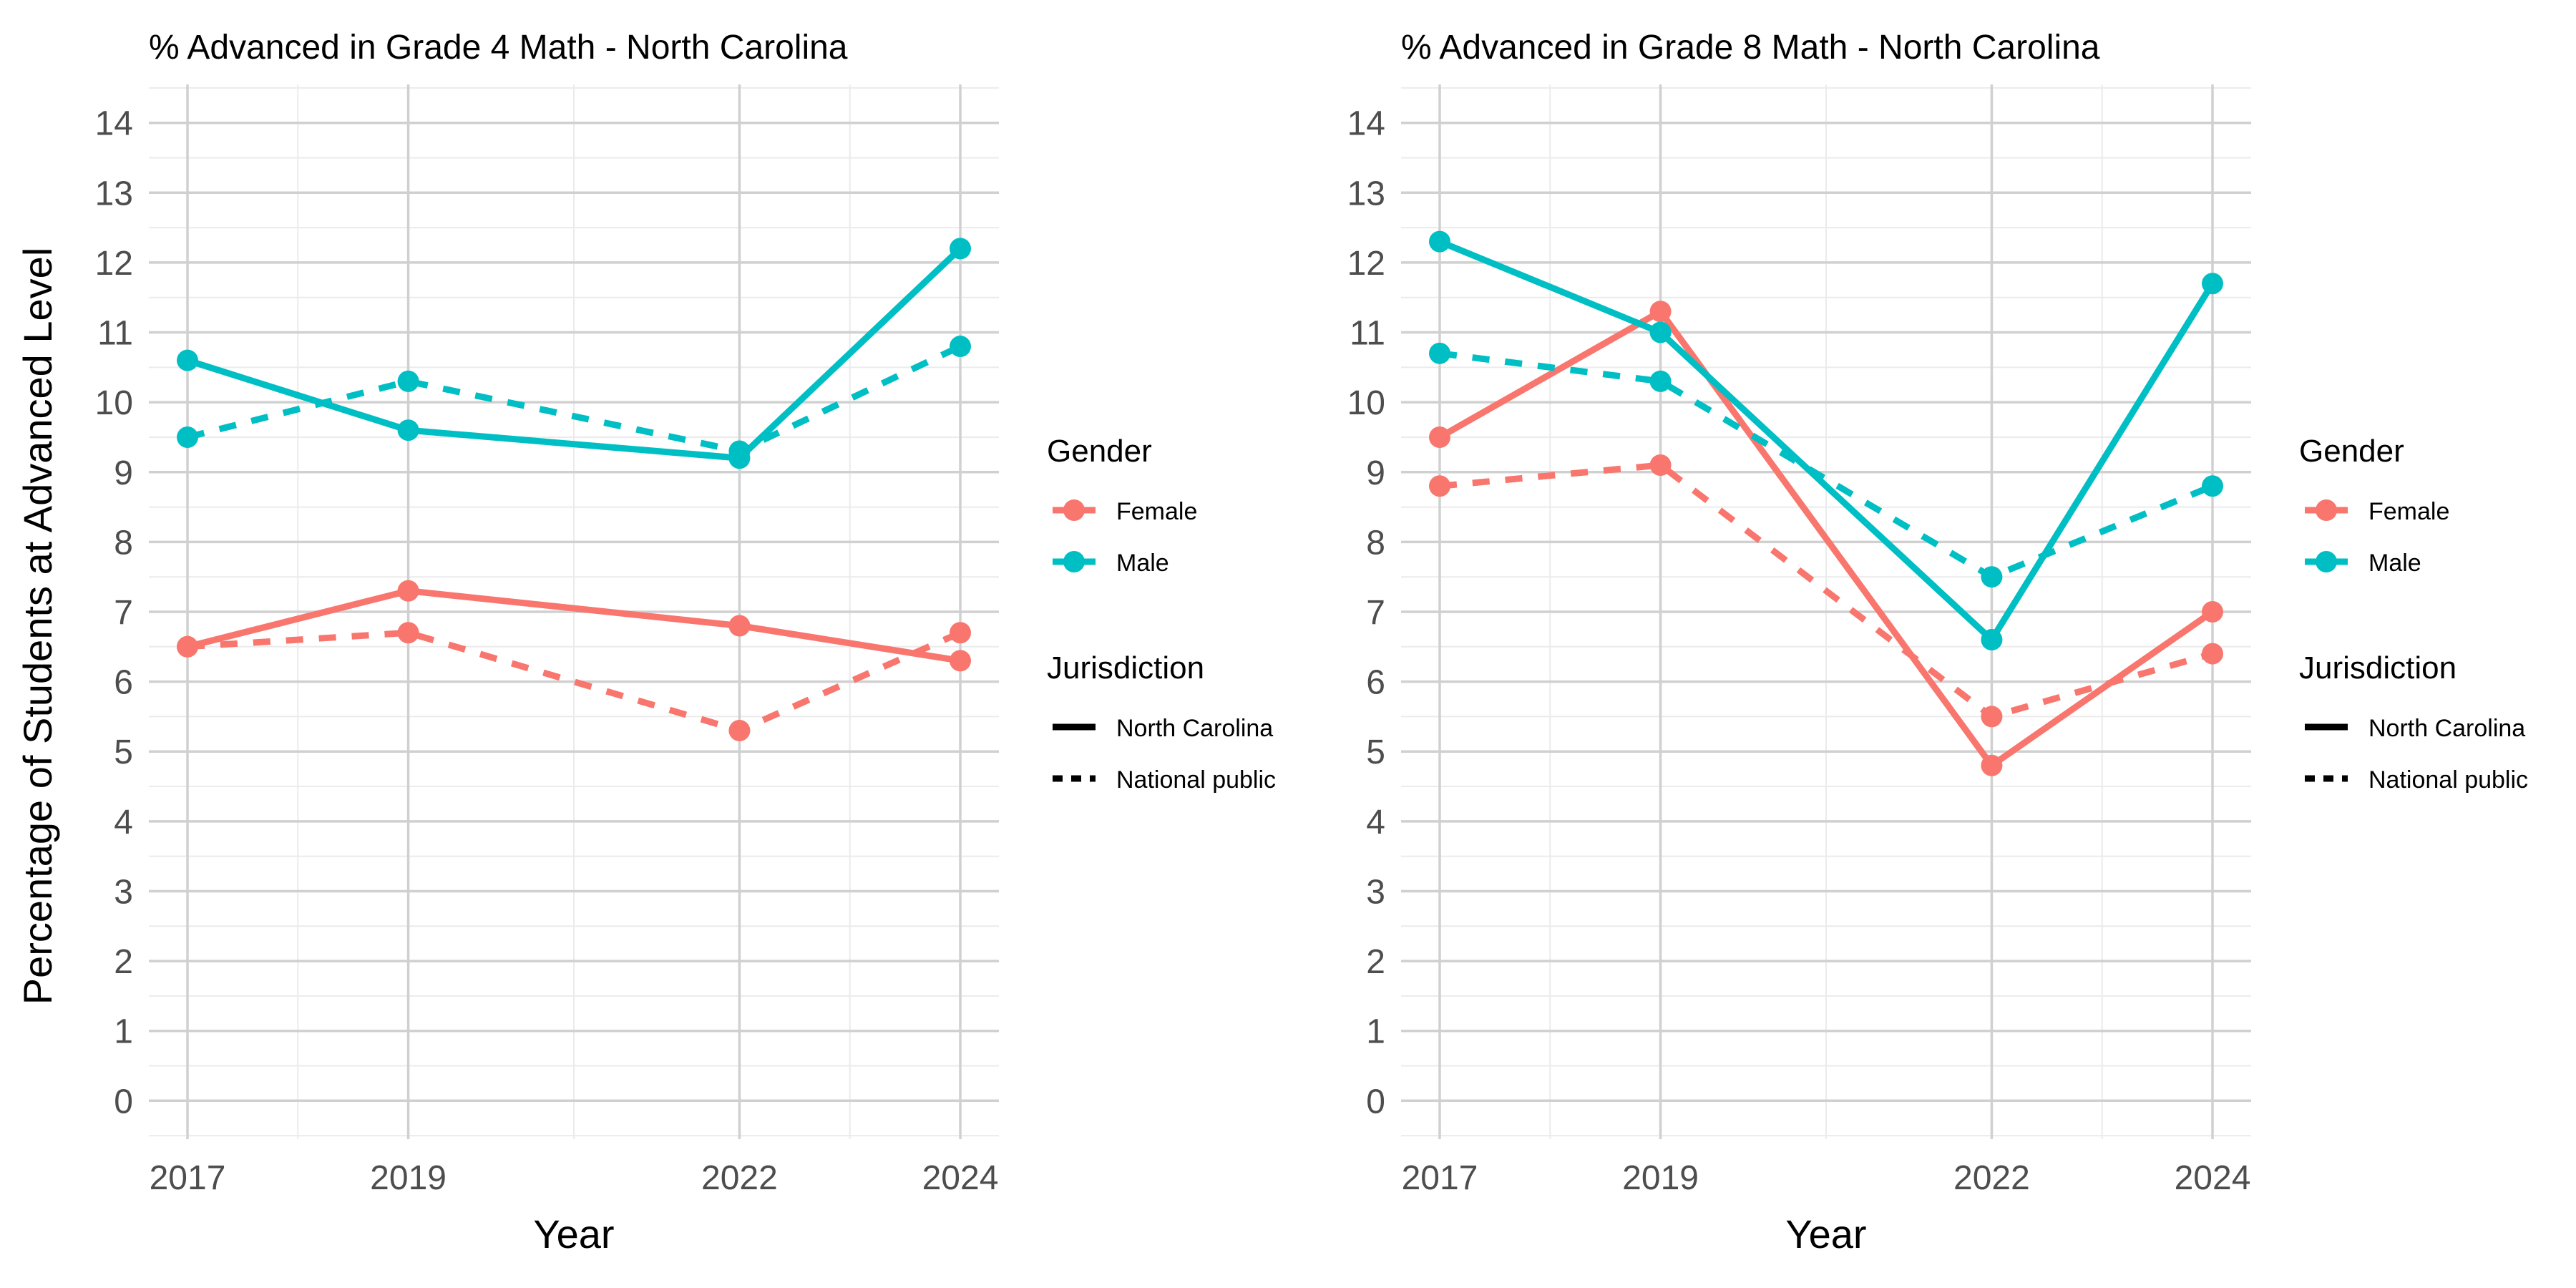  I want to click on x-tick-label: 2024, so click(960, 1178).